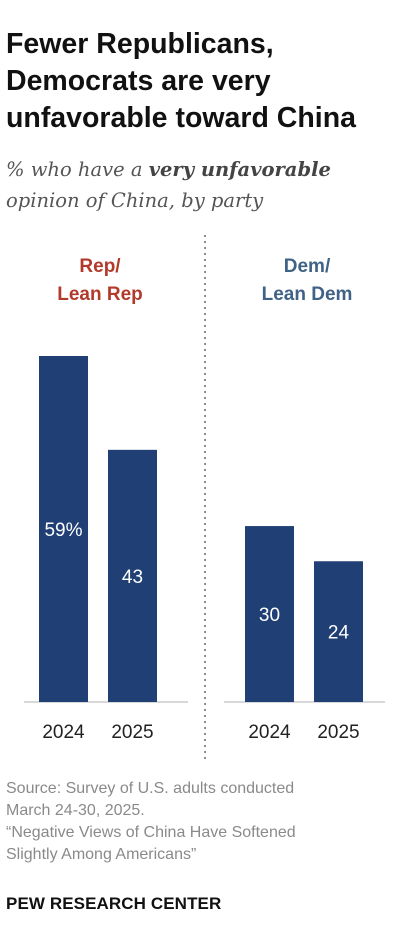 The image size is (400, 950). Describe the element at coordinates (140, 44) in the screenshot. I see `title-line-1: Fewer Republicans,` at that location.